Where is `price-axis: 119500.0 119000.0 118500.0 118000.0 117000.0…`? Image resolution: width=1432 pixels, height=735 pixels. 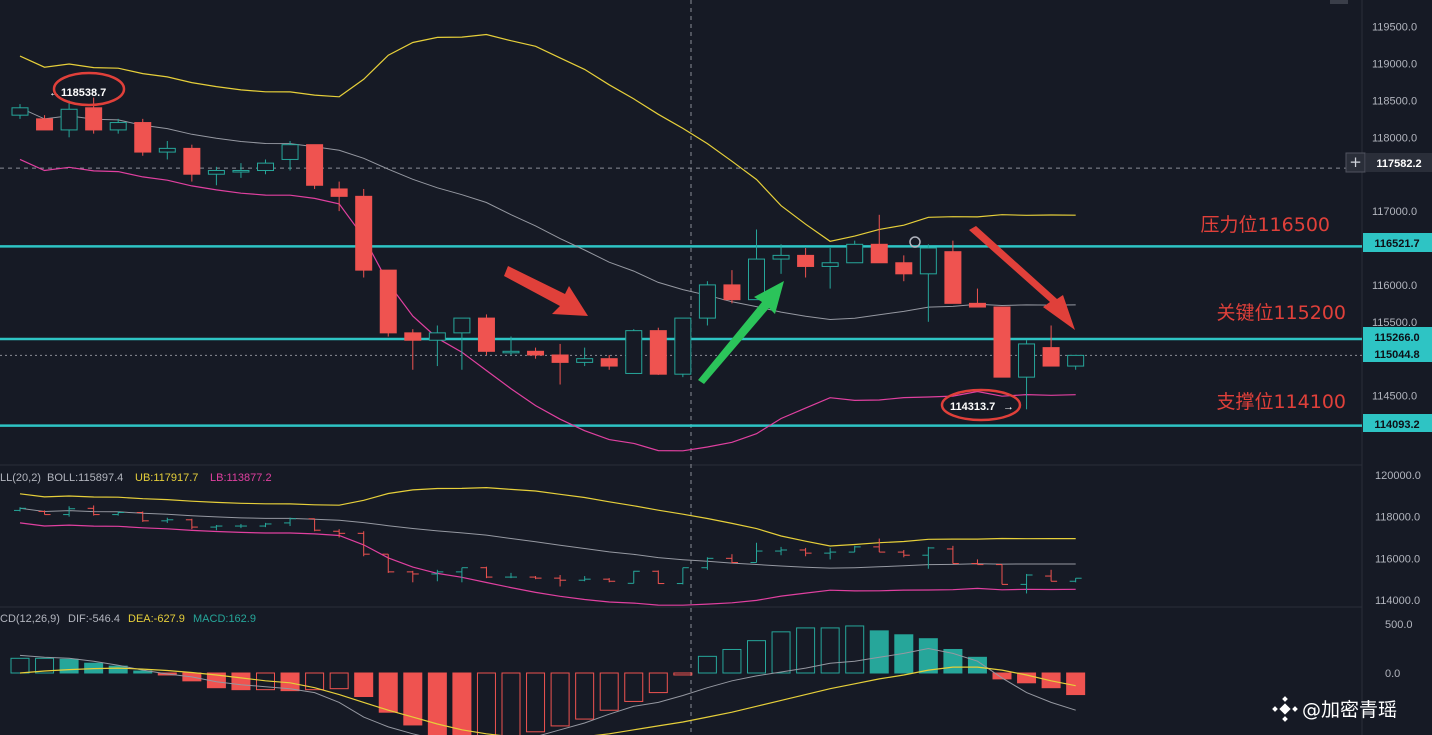 price-axis: 119500.0 119000.0 118500.0 118000.0 117000.0… is located at coordinates (1396, 351).